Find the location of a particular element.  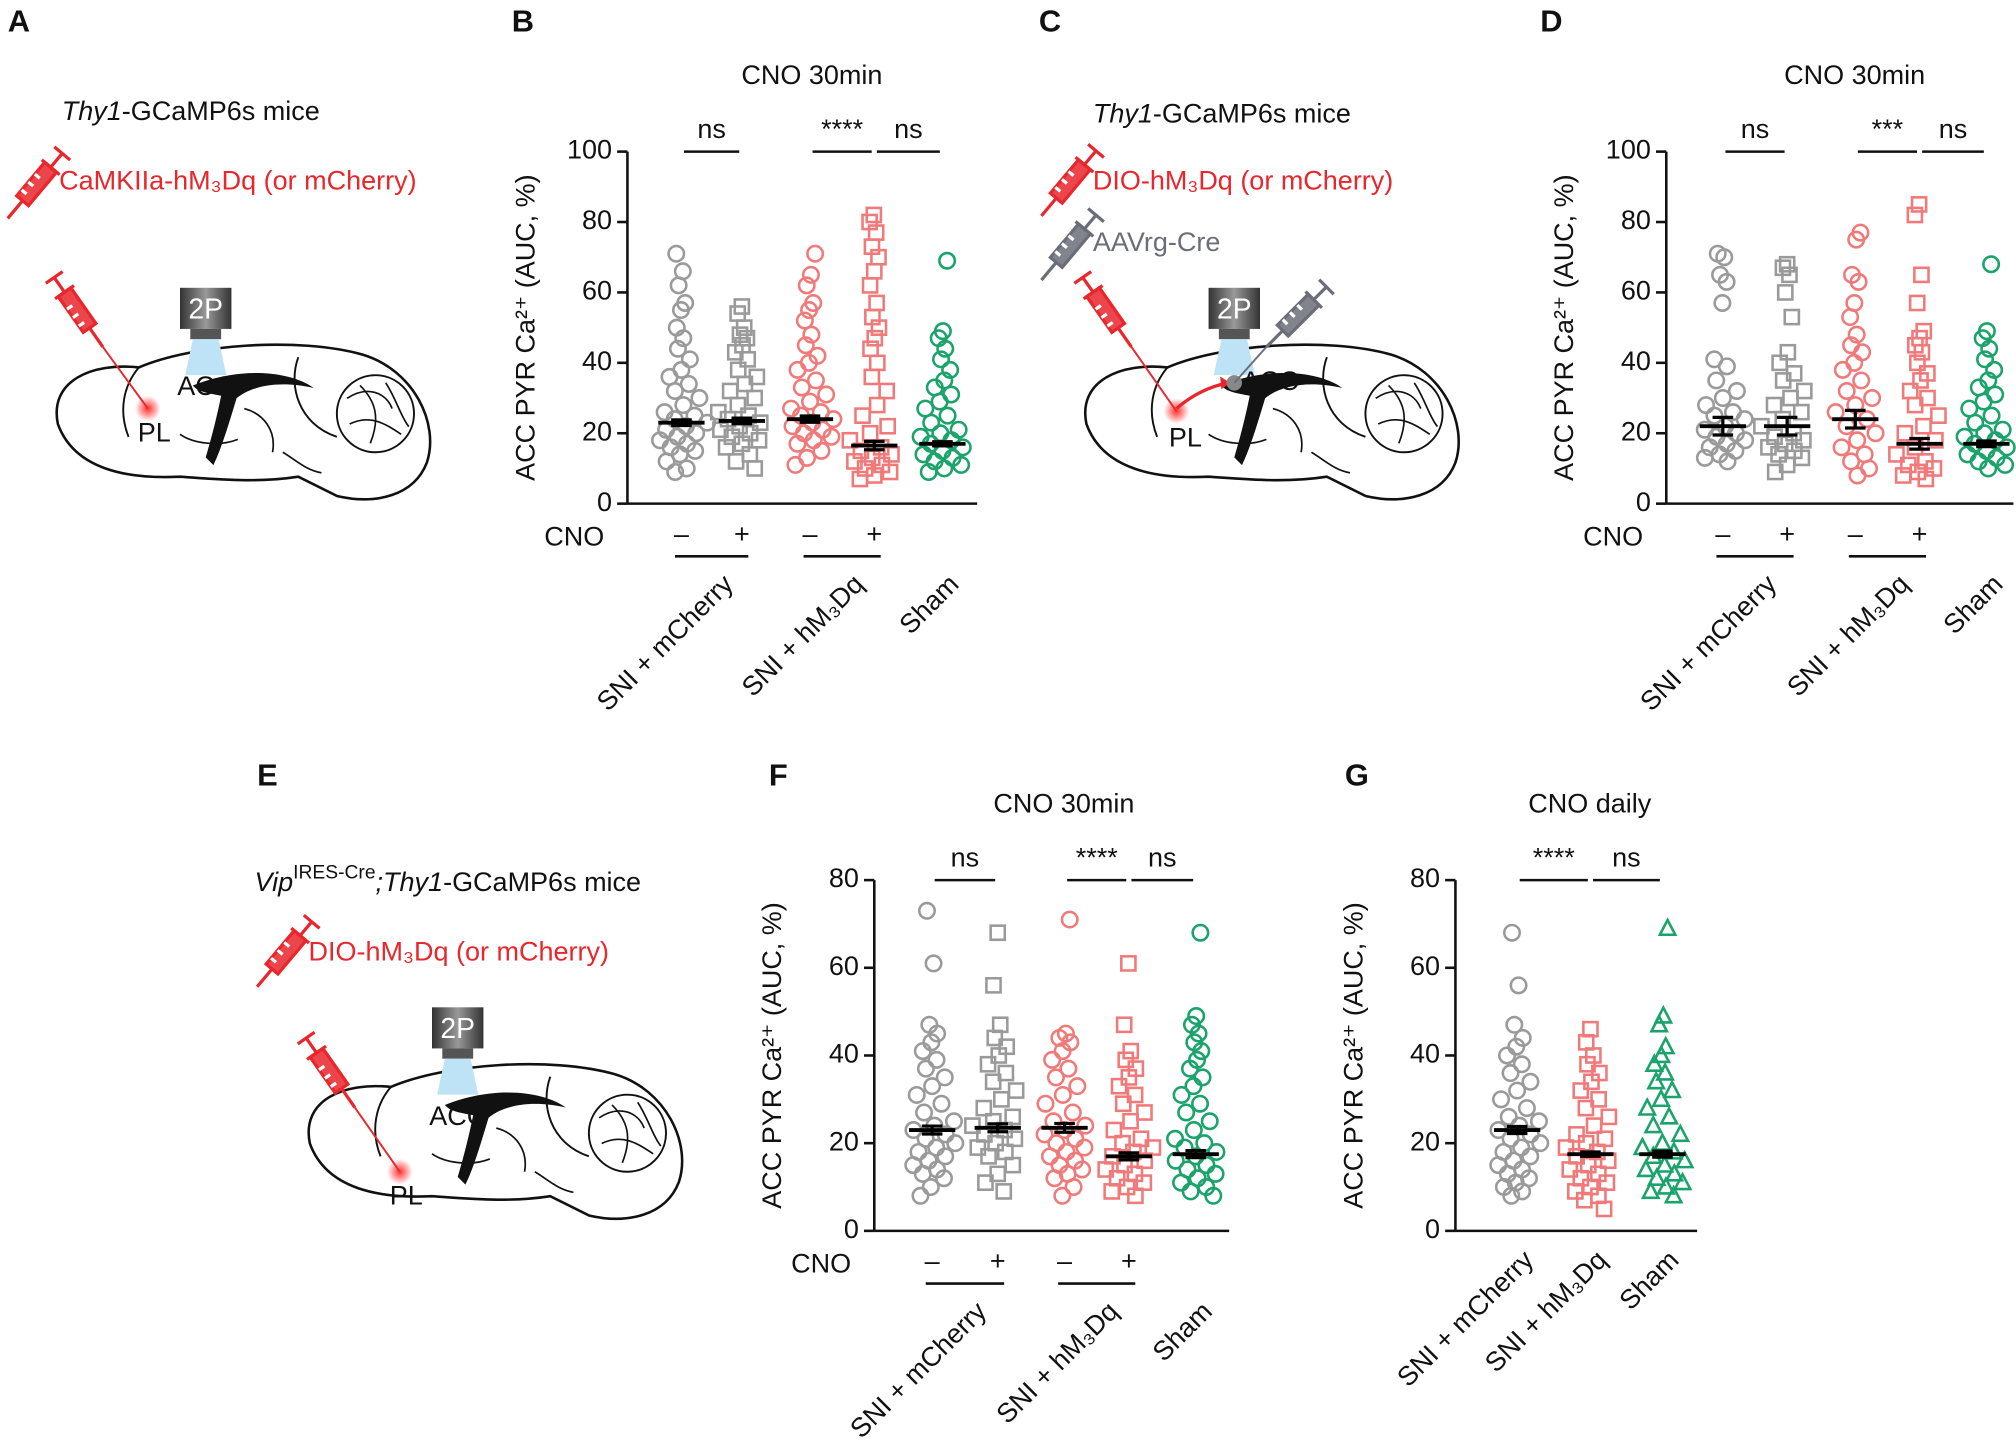

x-axis-label: CNO is located at coordinates (821, 1264).